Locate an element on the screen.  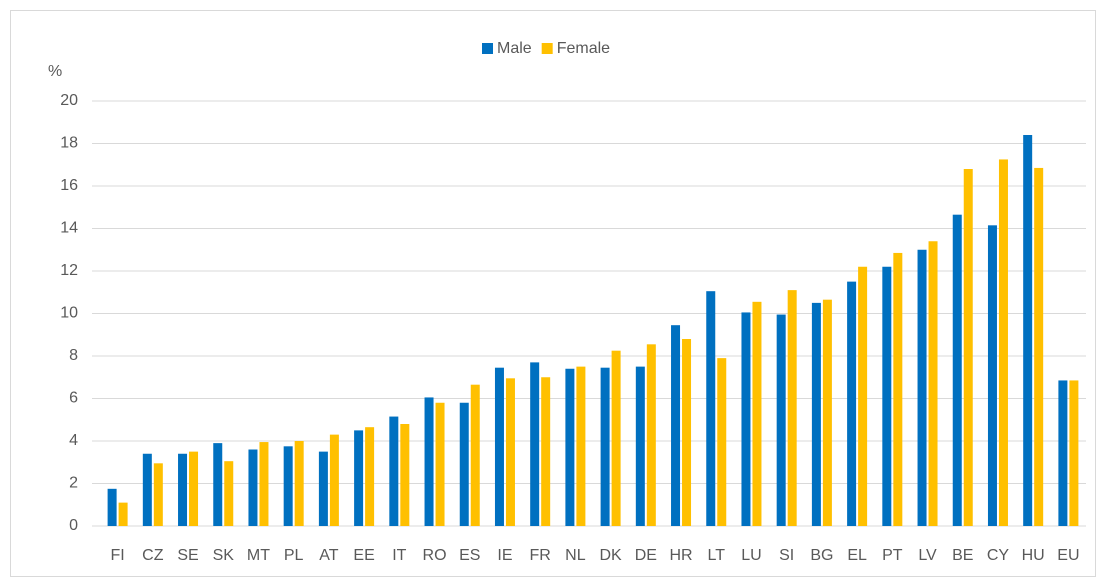
y-tick-label: 4 is located at coordinates (73, 440).